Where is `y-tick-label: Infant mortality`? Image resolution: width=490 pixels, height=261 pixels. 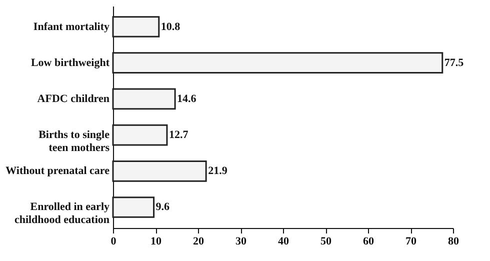 y-tick-label: Infant mortality is located at coordinates (71, 26).